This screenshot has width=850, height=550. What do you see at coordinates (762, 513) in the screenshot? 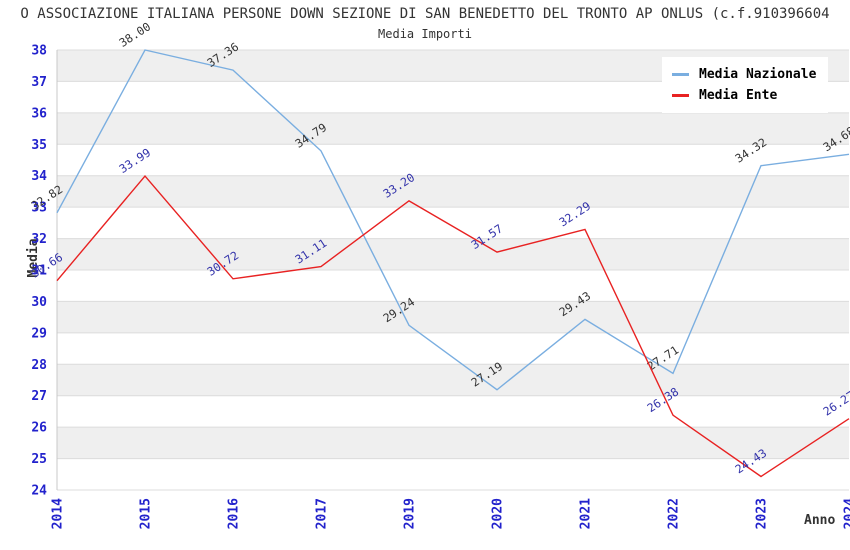
I see `x-tick-label: 2023` at bounding box center [762, 513].